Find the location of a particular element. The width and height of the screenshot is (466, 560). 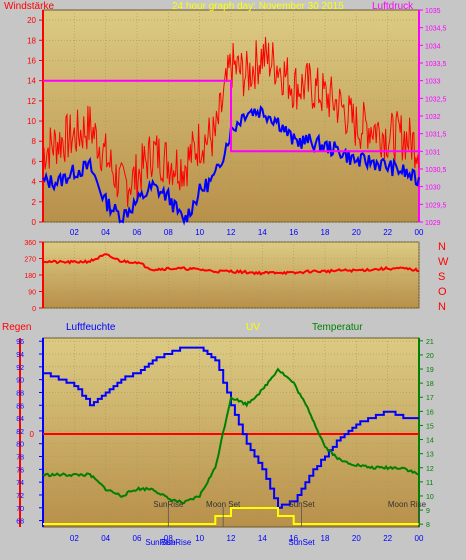

pressure-tick-label: 1035 is located at coordinates (433, 11).